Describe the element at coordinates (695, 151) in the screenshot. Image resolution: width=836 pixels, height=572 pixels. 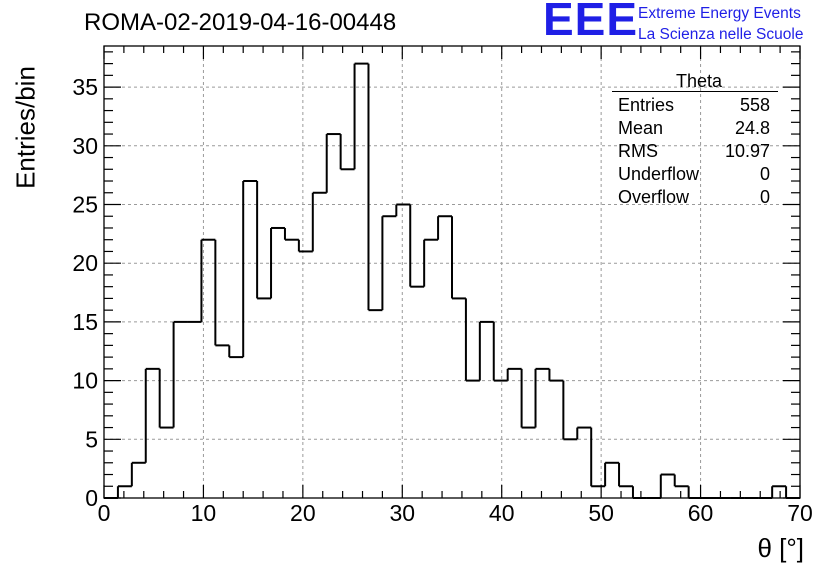
I see `stats-row-rms: RMS 10.97` at that location.